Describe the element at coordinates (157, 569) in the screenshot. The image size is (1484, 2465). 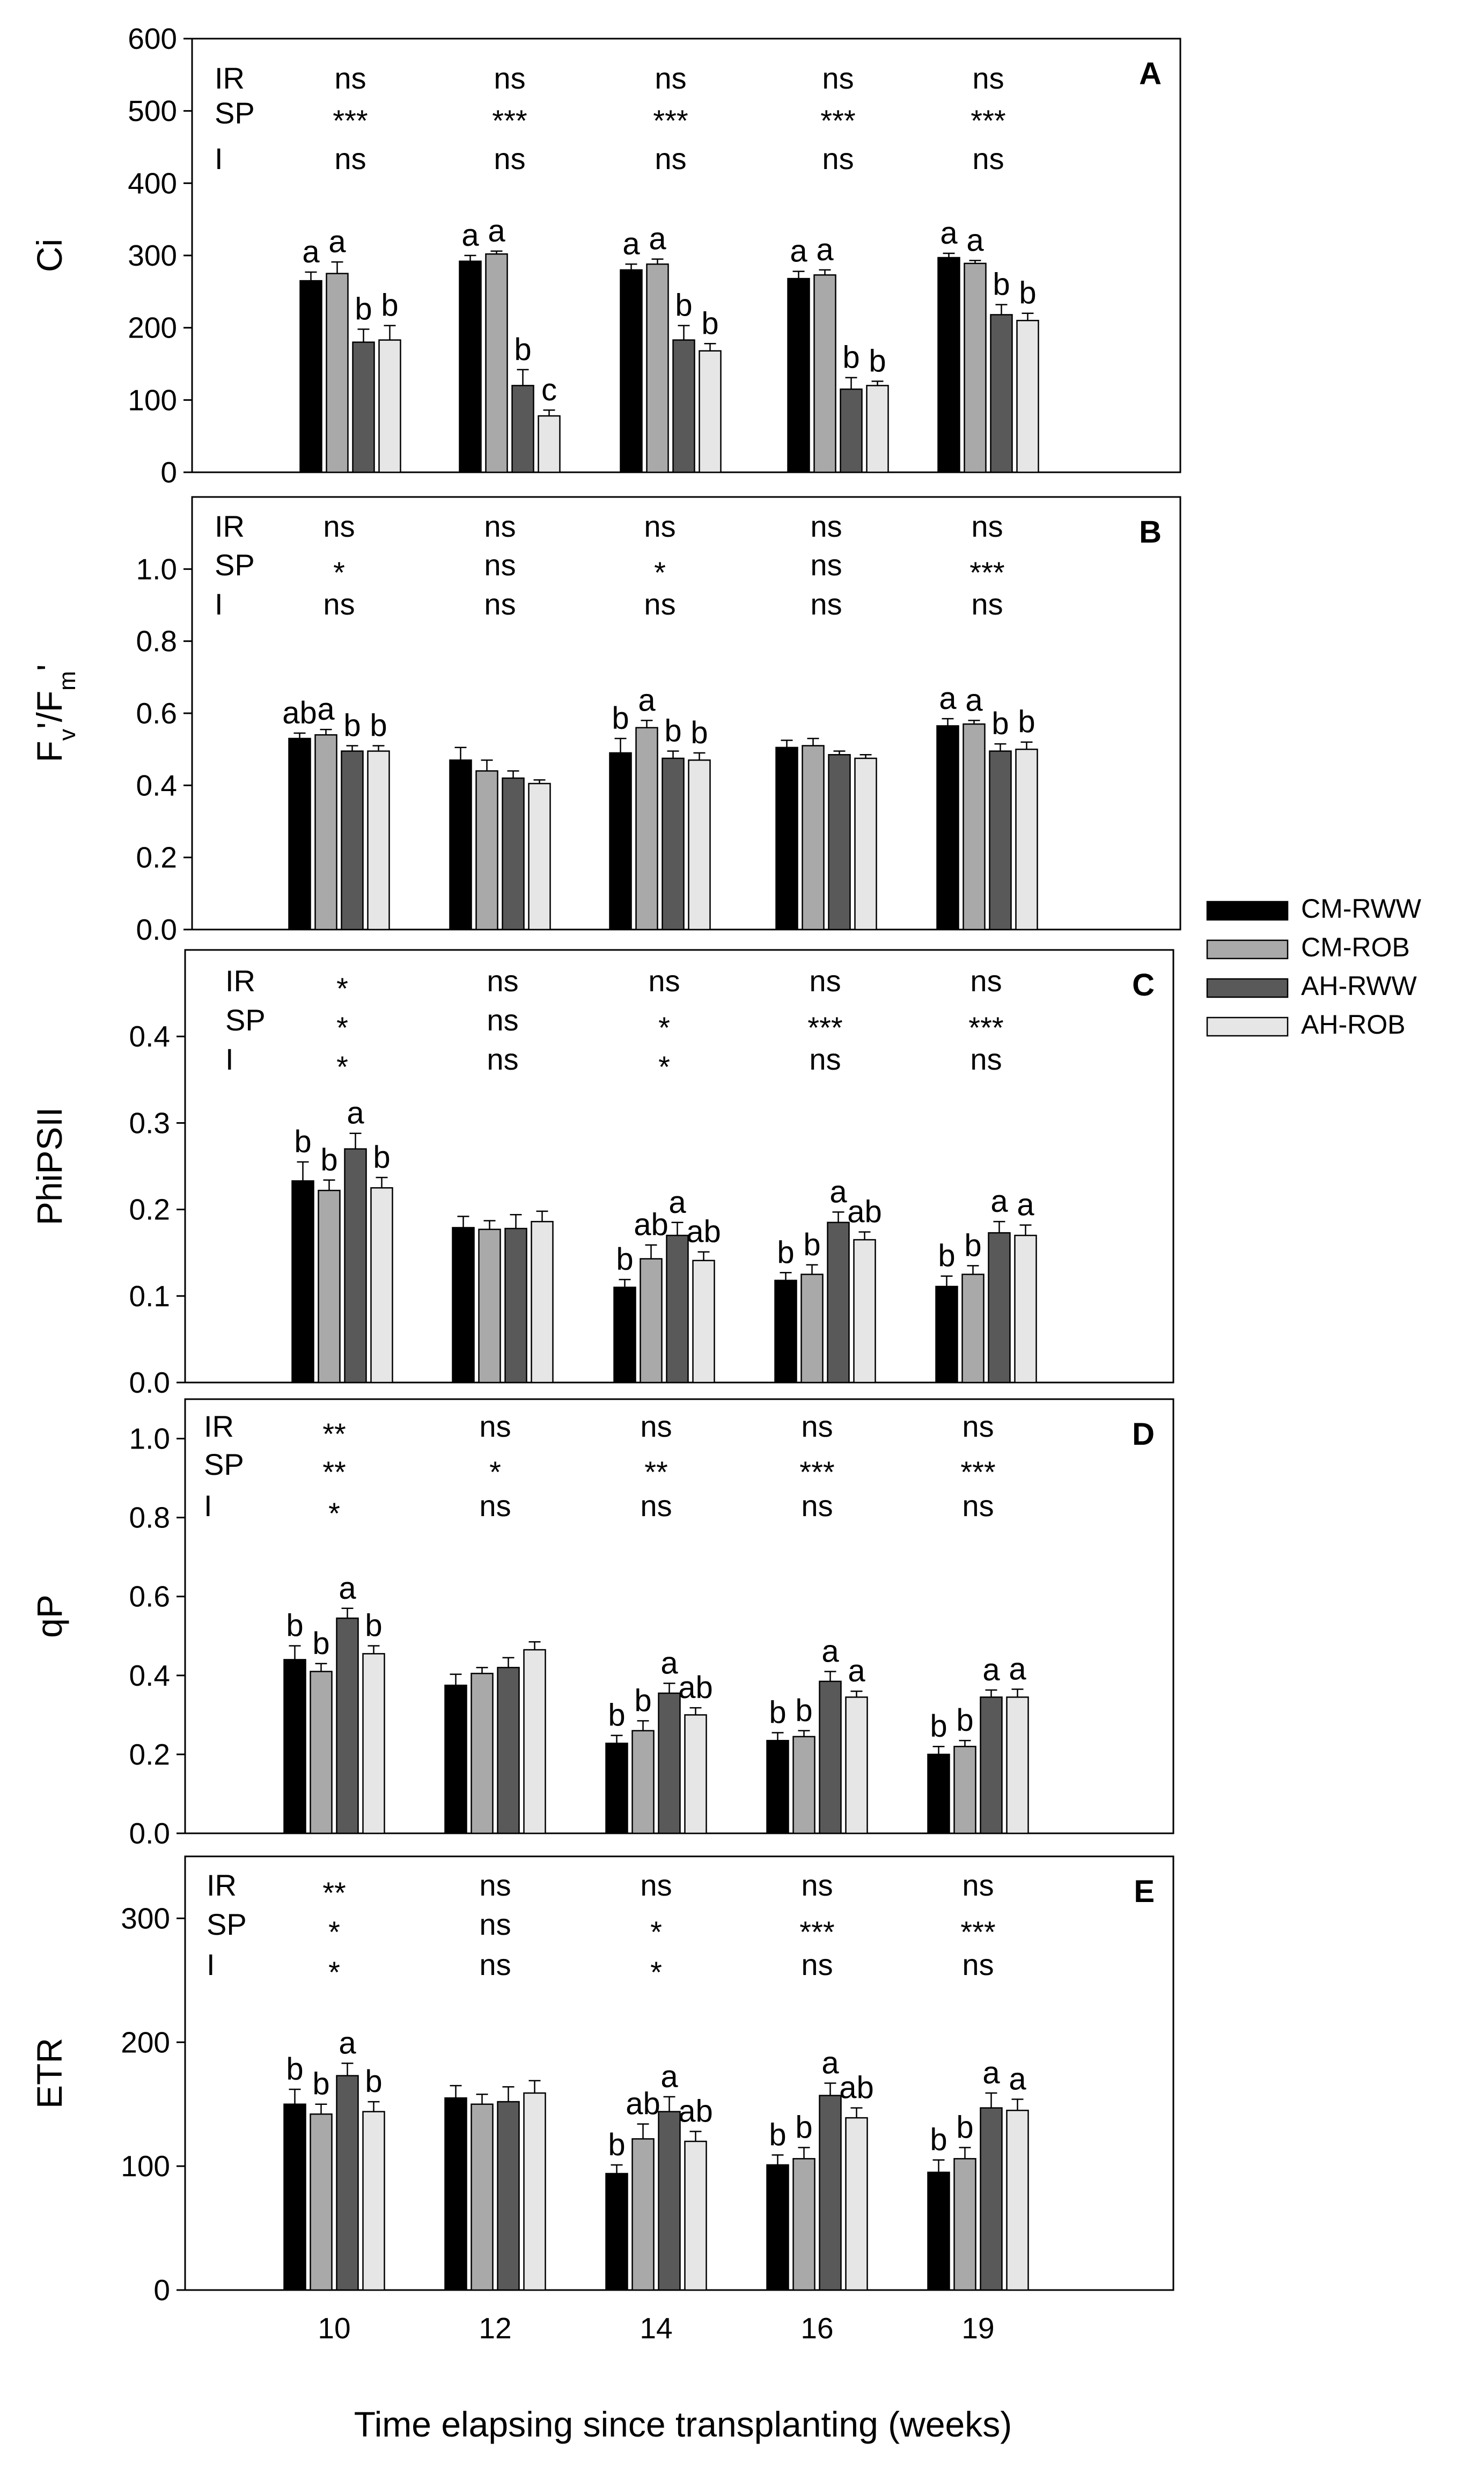
I see `y-tick-label: 1.0` at that location.